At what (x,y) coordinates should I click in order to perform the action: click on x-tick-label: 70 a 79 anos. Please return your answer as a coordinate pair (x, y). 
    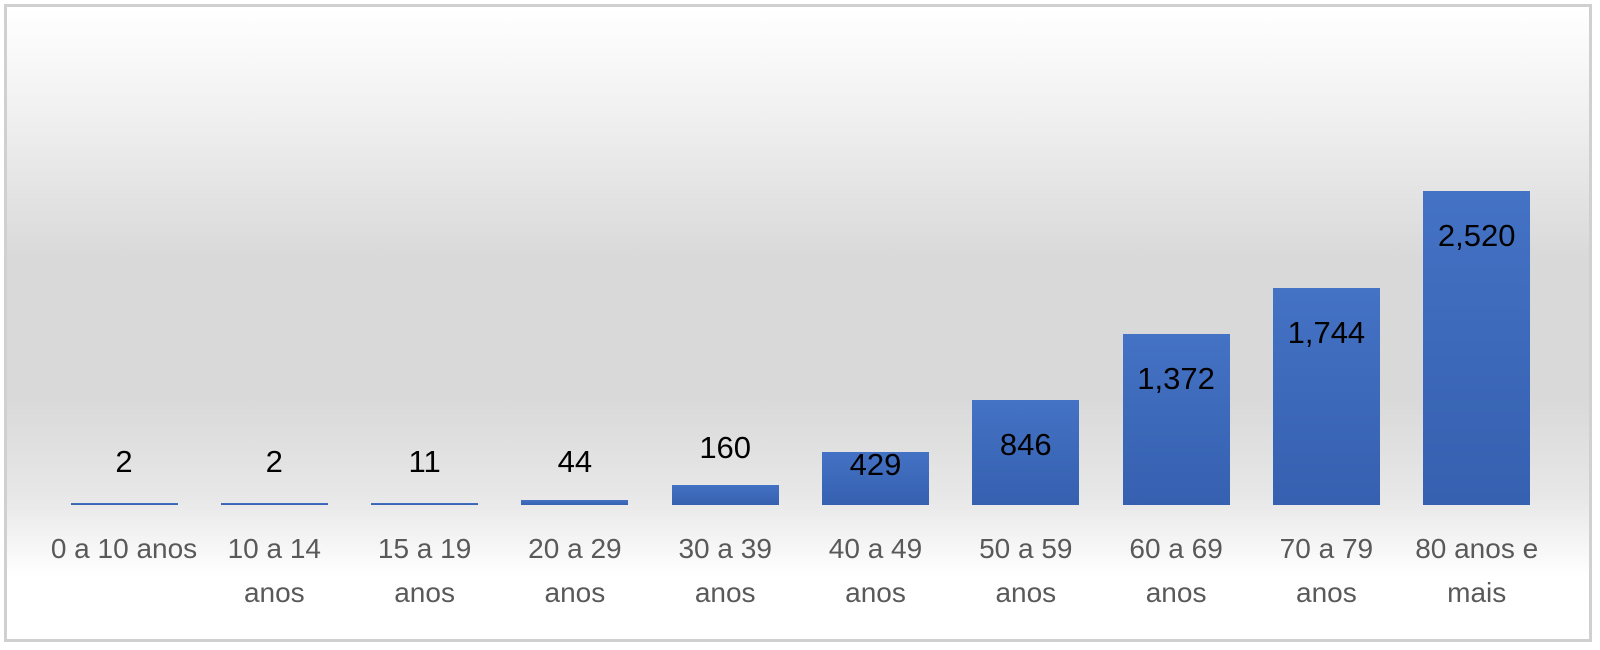
    Looking at the image, I should click on (1326, 570).